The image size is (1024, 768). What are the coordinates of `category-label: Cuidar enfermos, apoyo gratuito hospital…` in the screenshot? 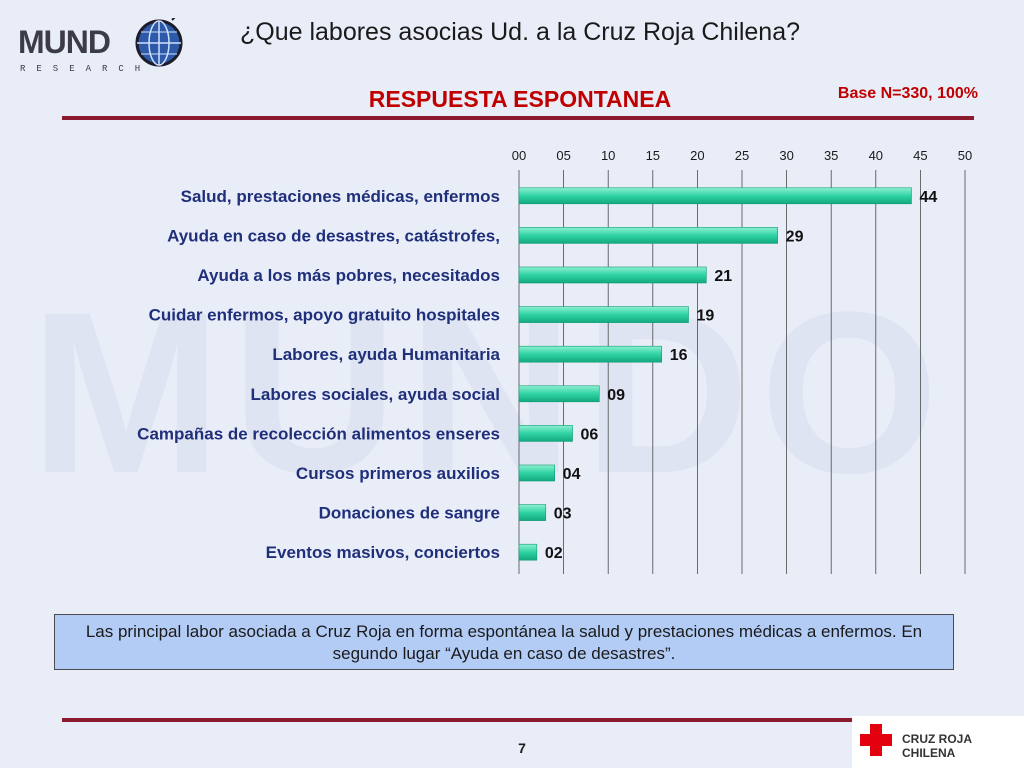 It's located at (324, 315).